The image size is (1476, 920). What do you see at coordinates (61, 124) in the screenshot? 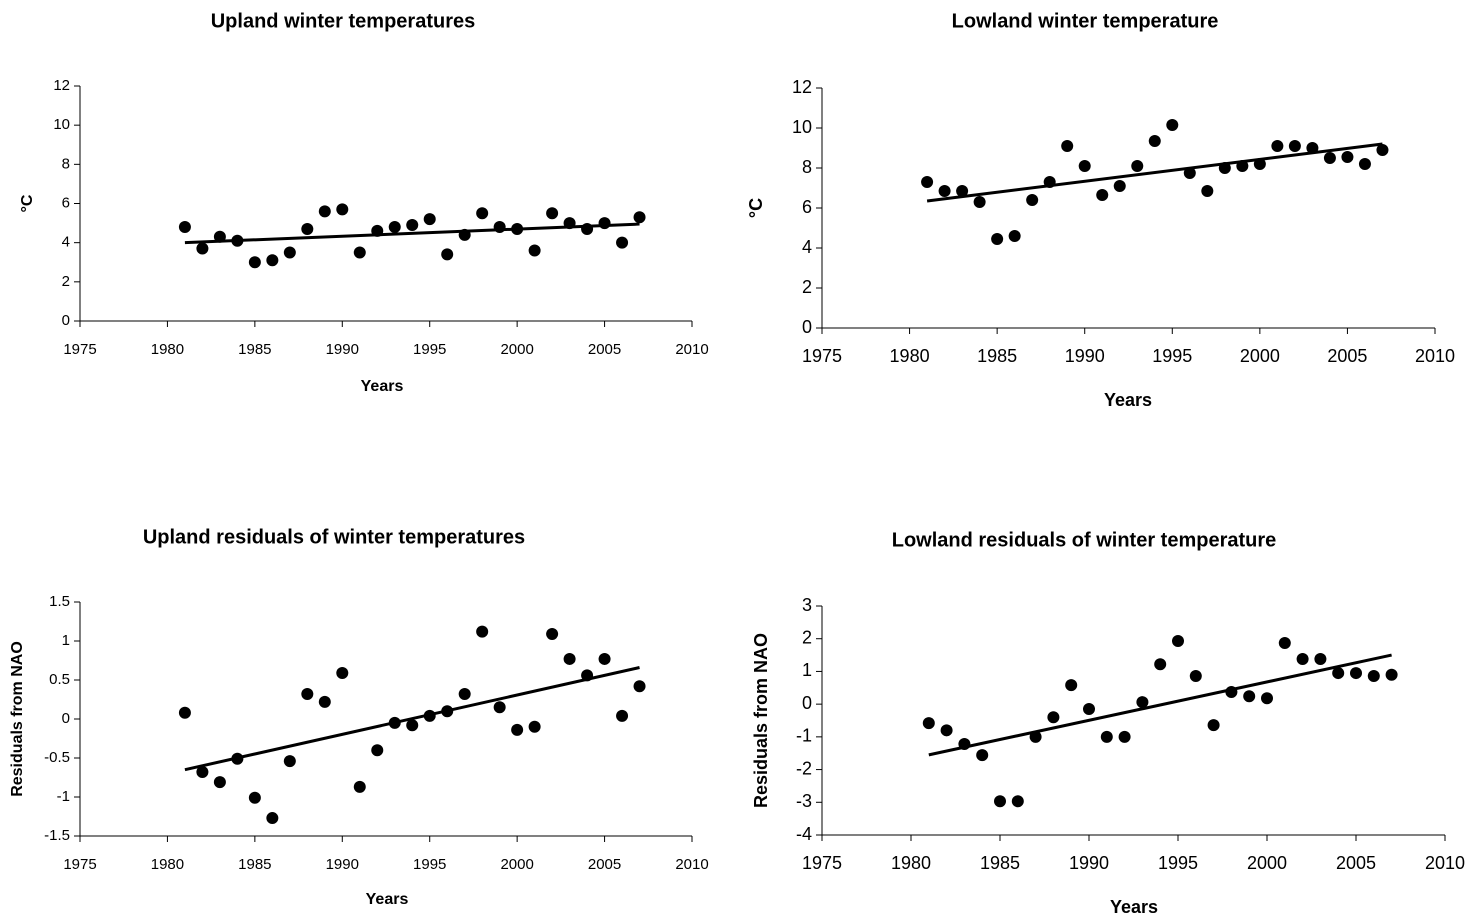
I see `y-tick-label: 10` at bounding box center [61, 124].